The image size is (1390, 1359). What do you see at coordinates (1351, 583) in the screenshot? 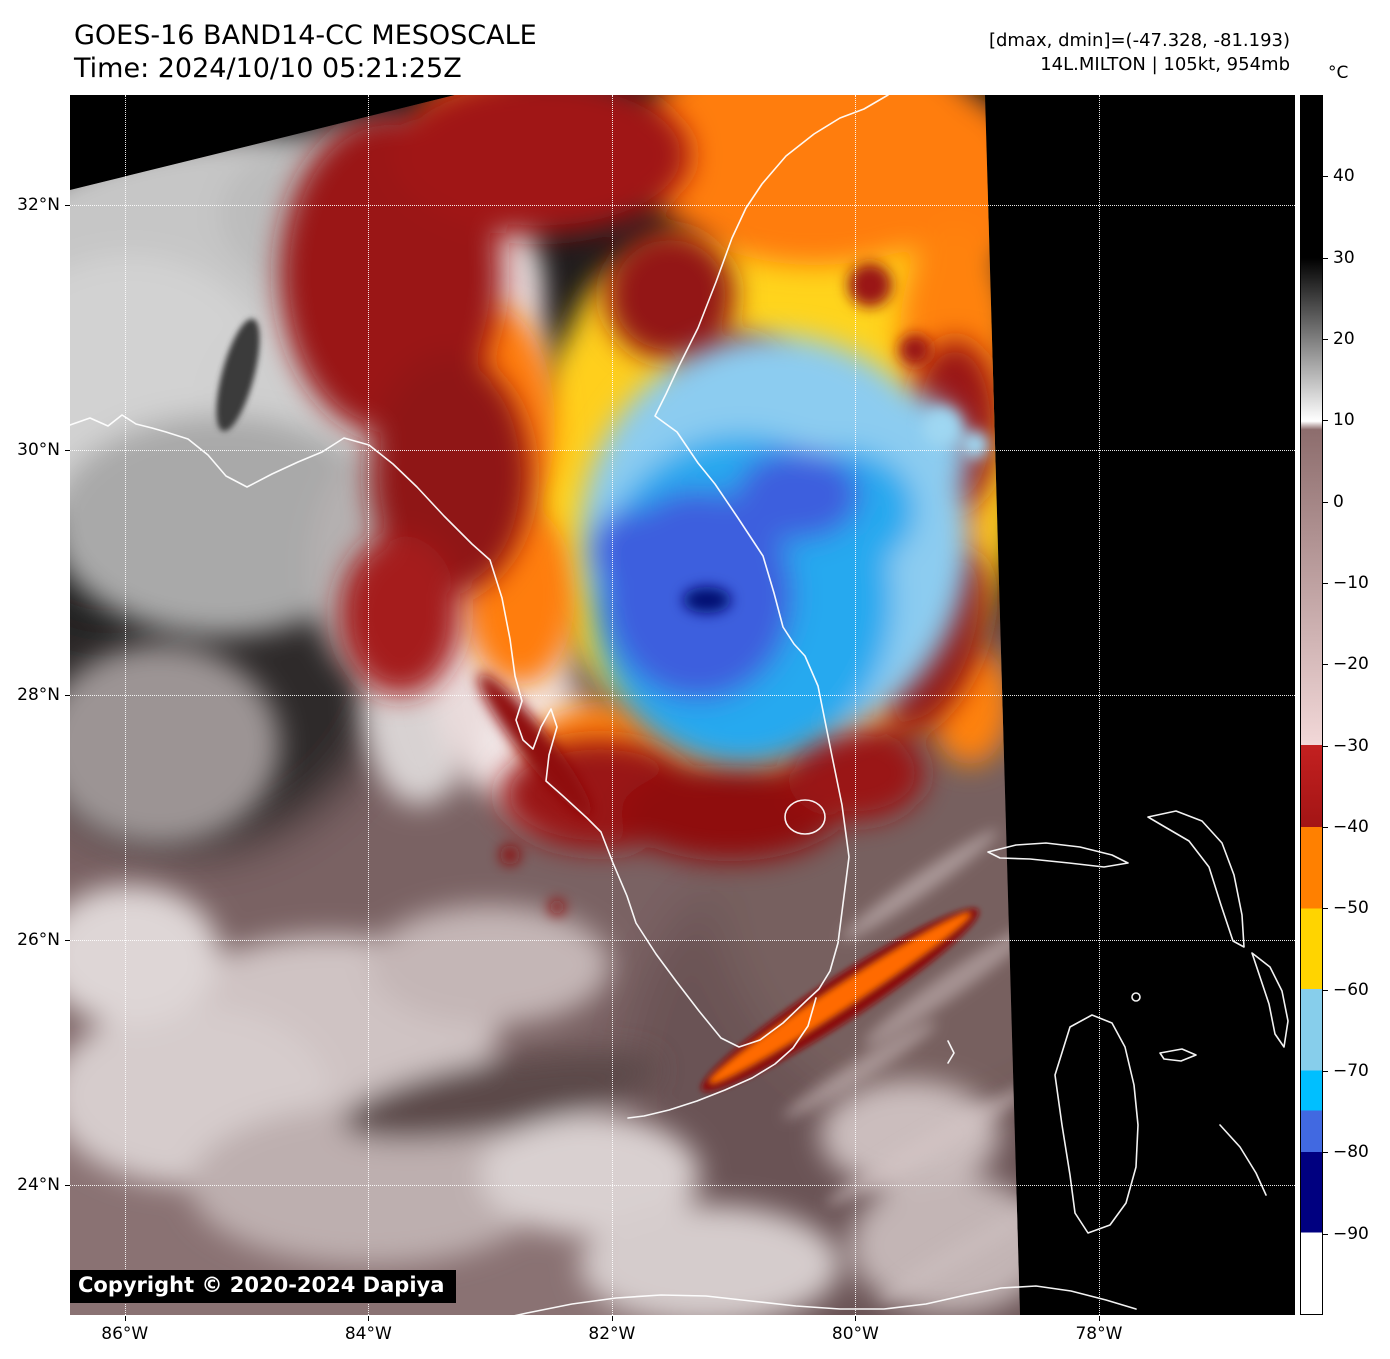
I see `colorbar-tick-label: −10` at bounding box center [1351, 583].